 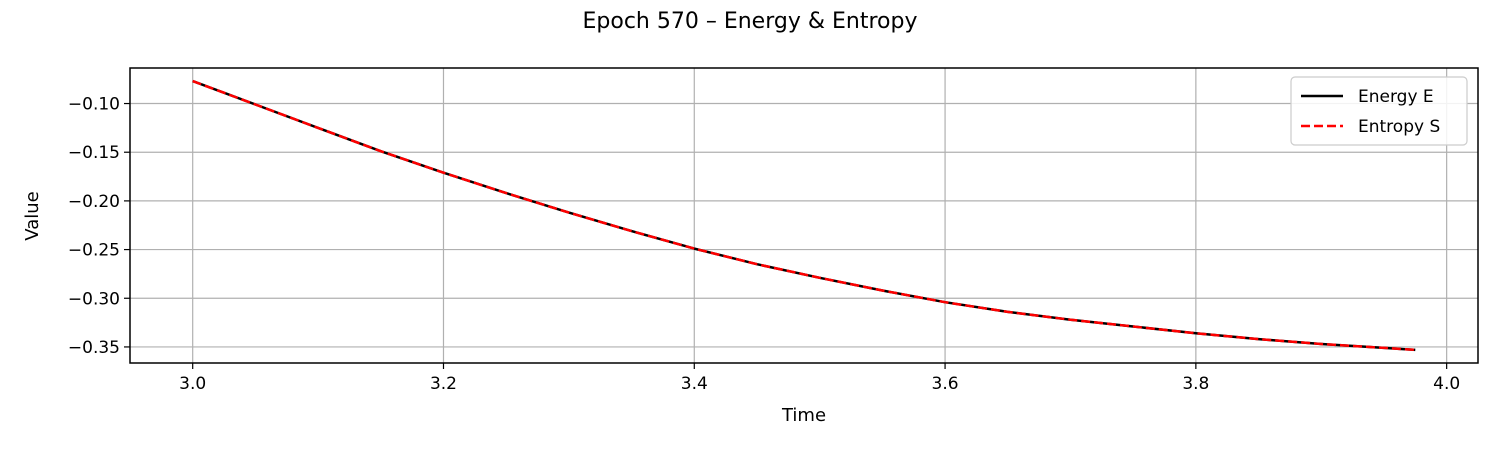 I want to click on x-tick-label: 3.0, so click(x=192, y=384).